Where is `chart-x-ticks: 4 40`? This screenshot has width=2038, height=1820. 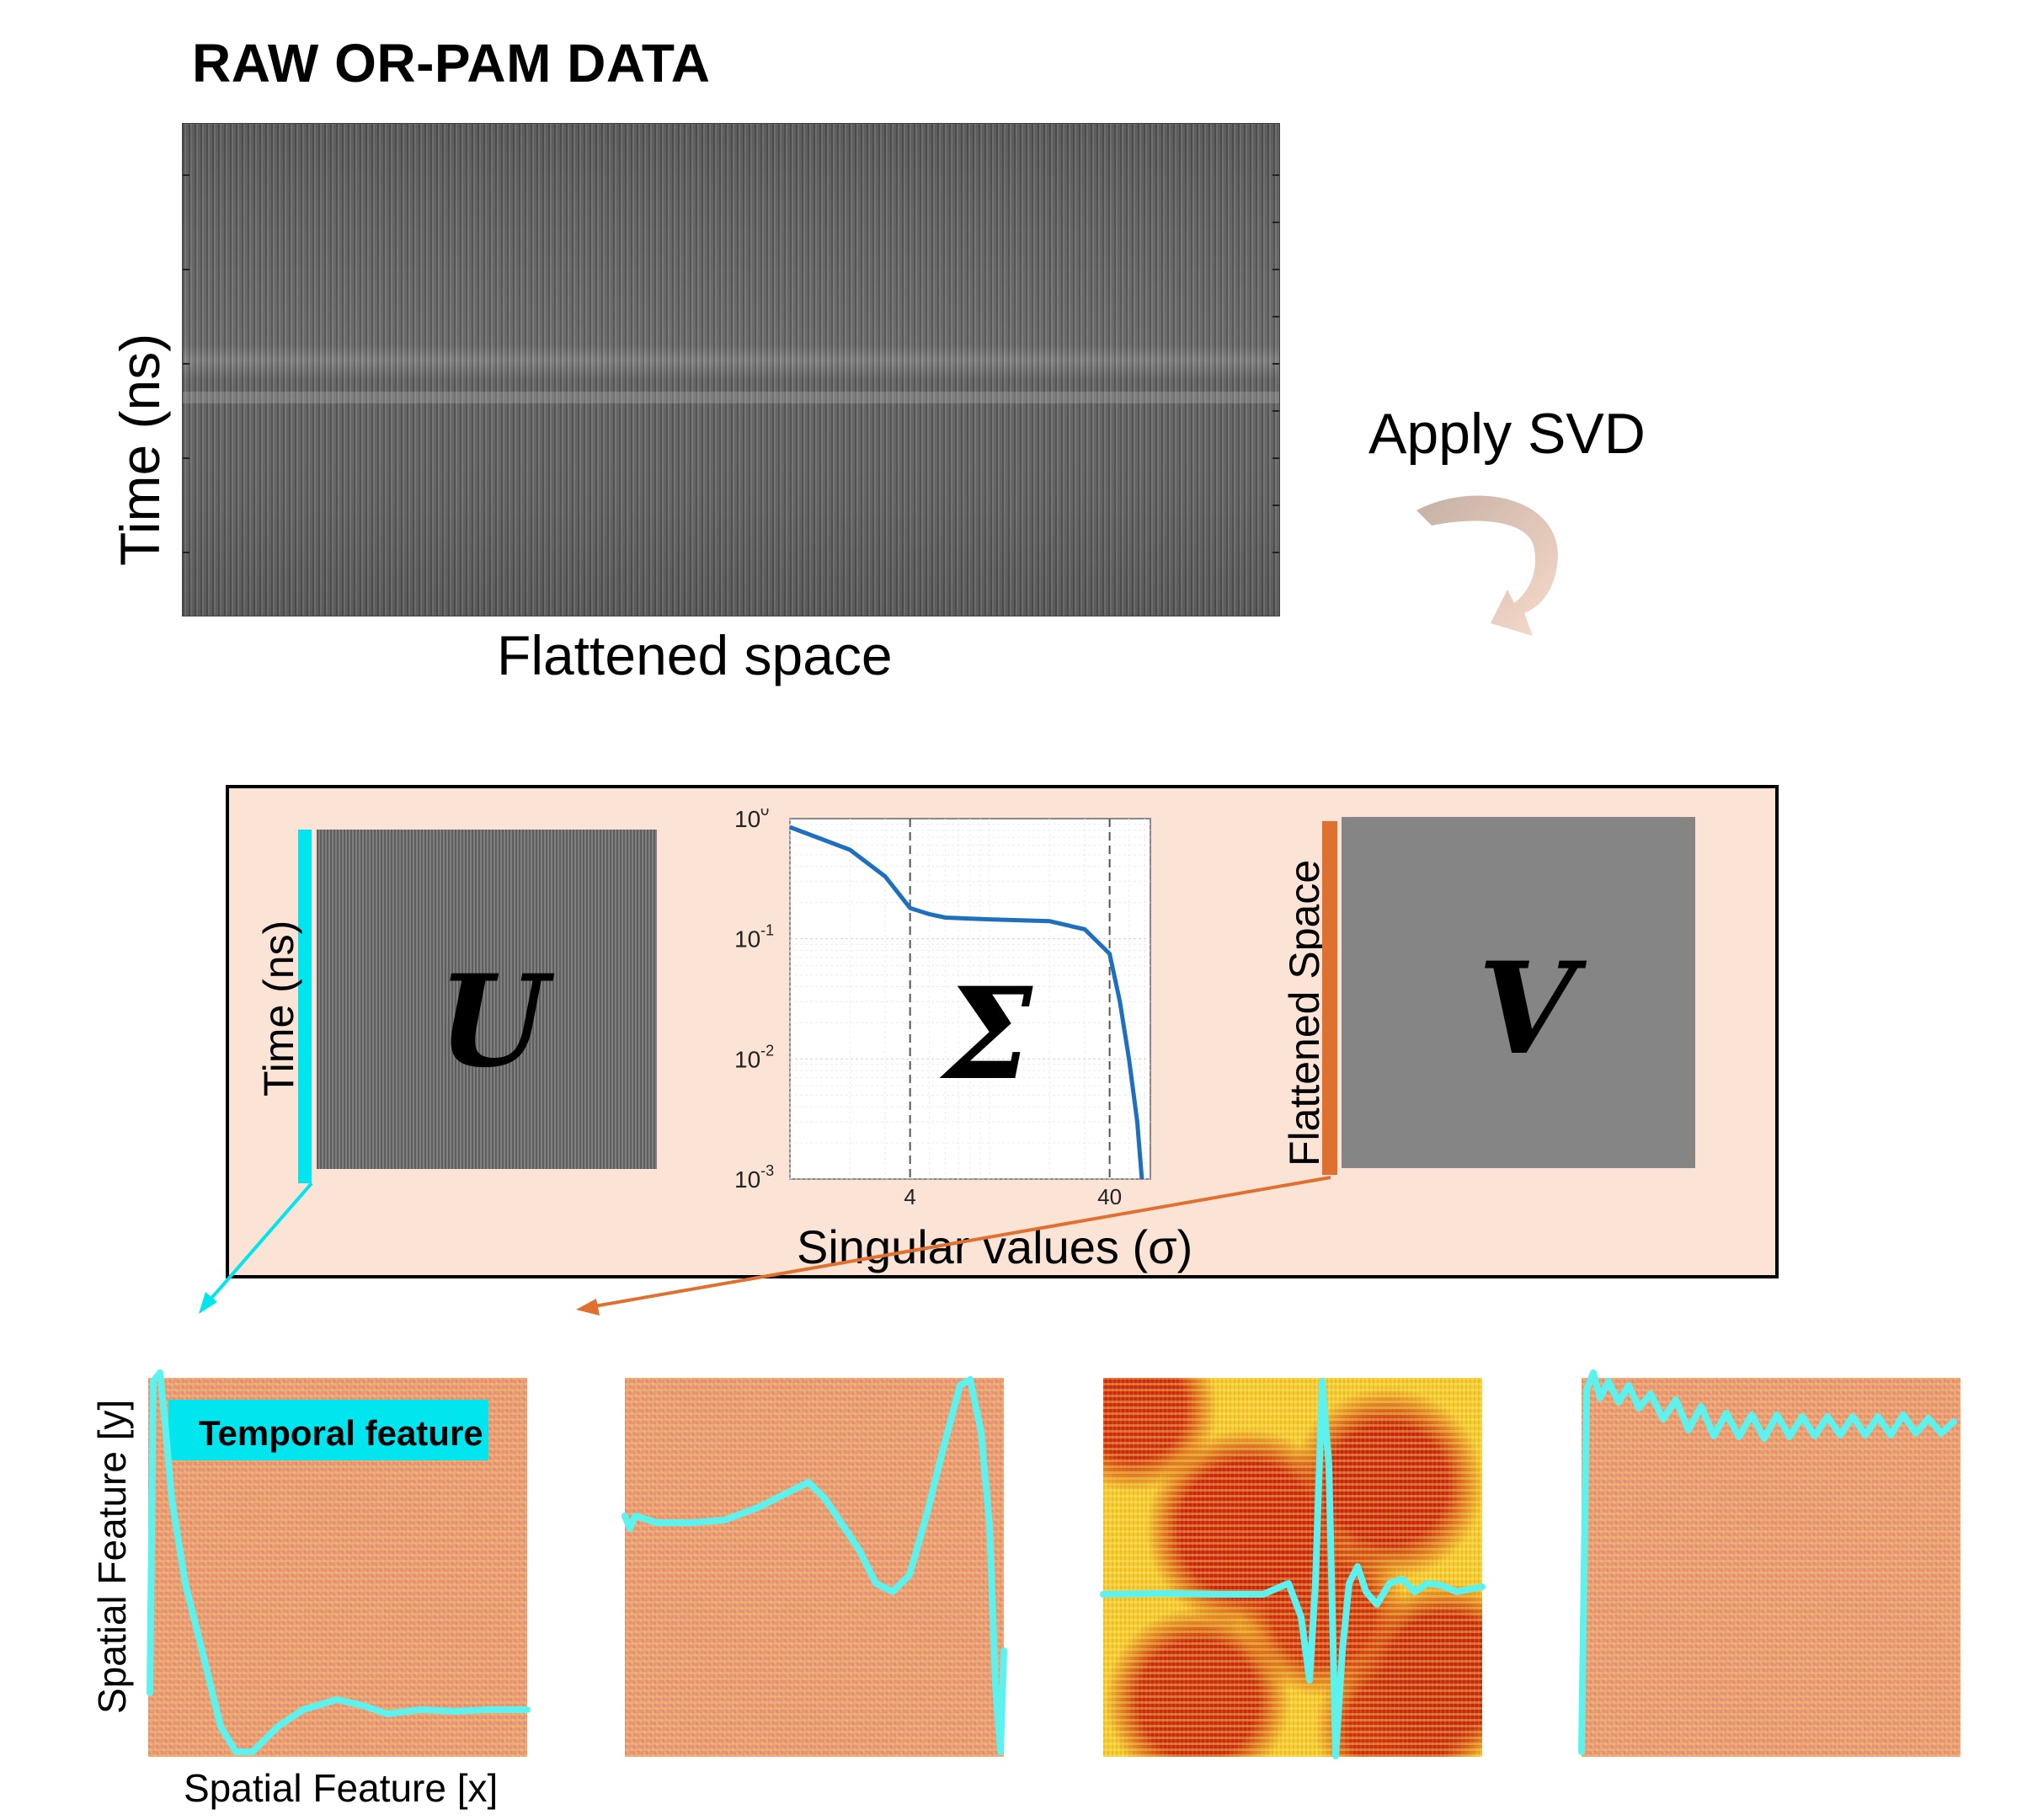
chart-x-ticks: 4 40 is located at coordinates (1013, 1194).